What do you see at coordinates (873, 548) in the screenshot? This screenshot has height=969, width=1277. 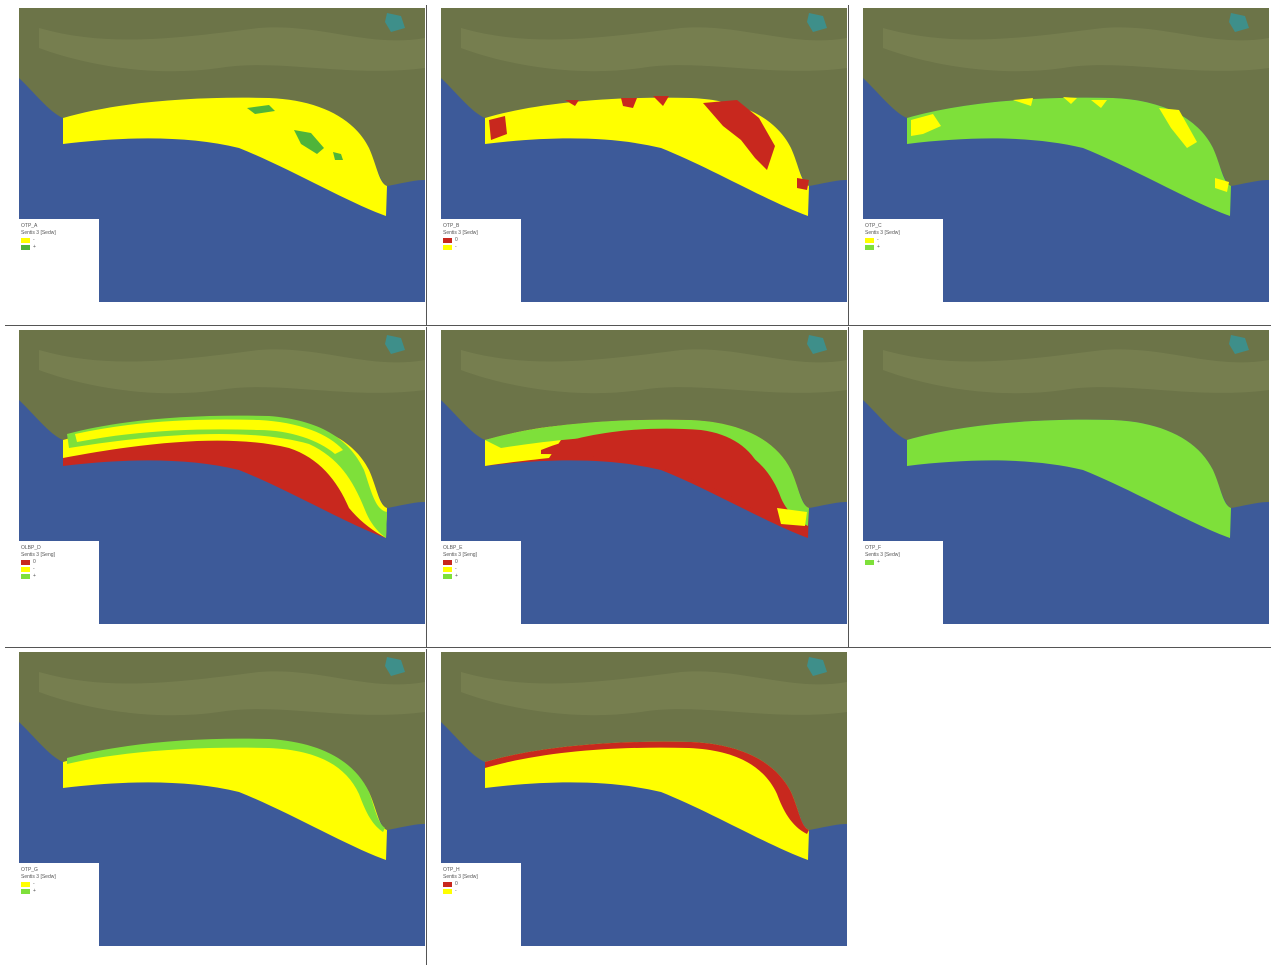 I see `legend-title: OTP_F` at bounding box center [873, 548].